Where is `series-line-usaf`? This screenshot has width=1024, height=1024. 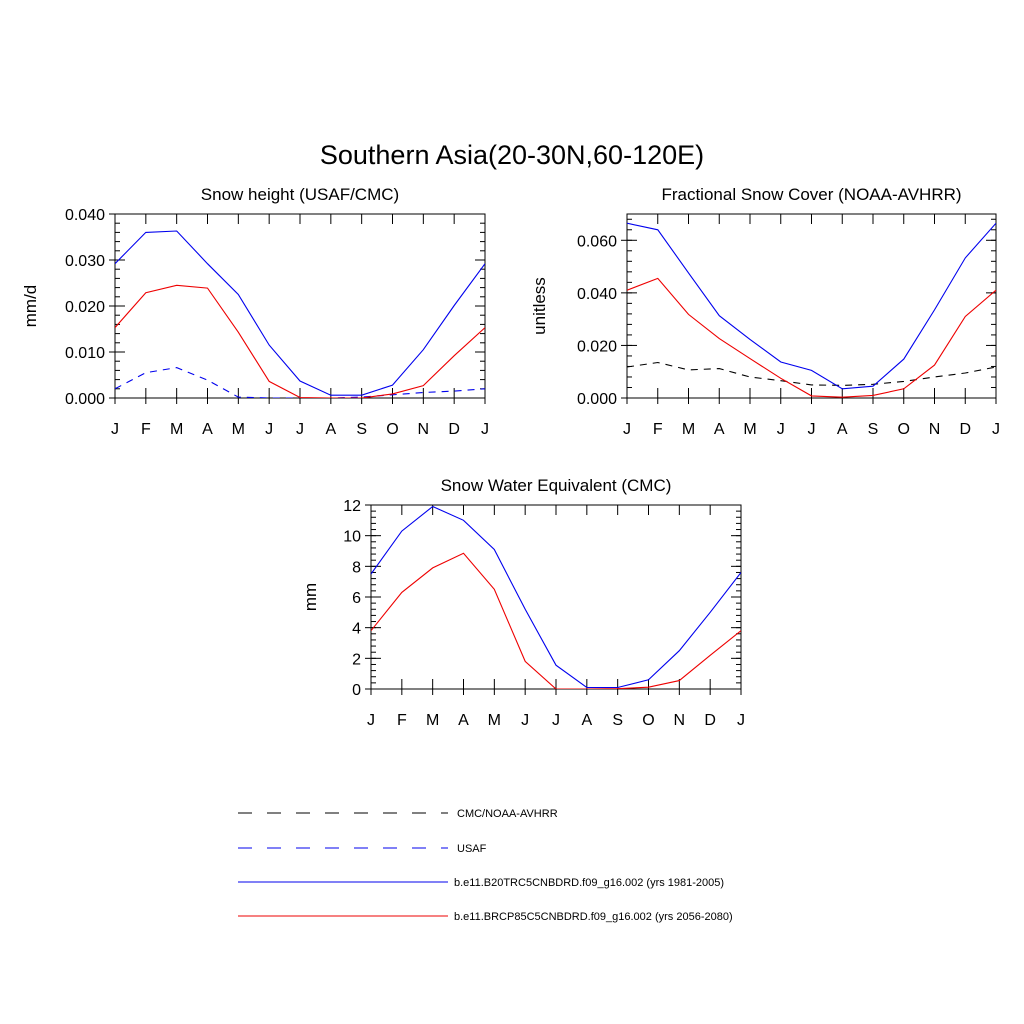 series-line-usaf is located at coordinates (300, 382).